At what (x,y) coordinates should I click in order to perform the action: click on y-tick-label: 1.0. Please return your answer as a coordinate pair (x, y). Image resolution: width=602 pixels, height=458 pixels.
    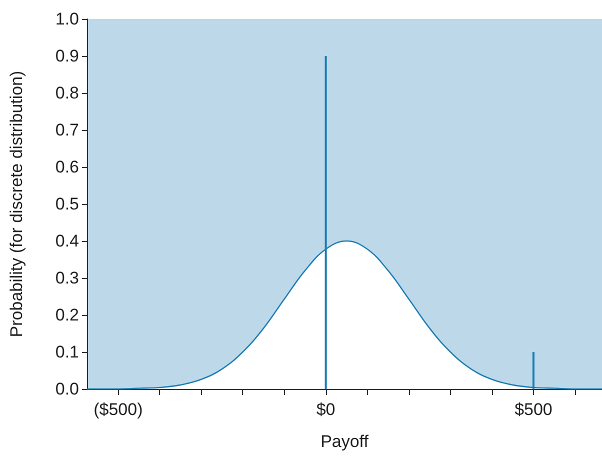
    Looking at the image, I should click on (67, 19).